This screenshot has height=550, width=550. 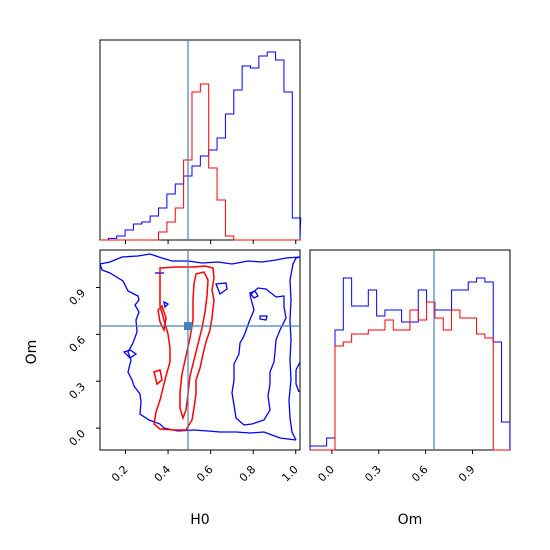 What do you see at coordinates (200, 259) in the screenshot?
I see `blue-contour-outer` at bounding box center [200, 259].